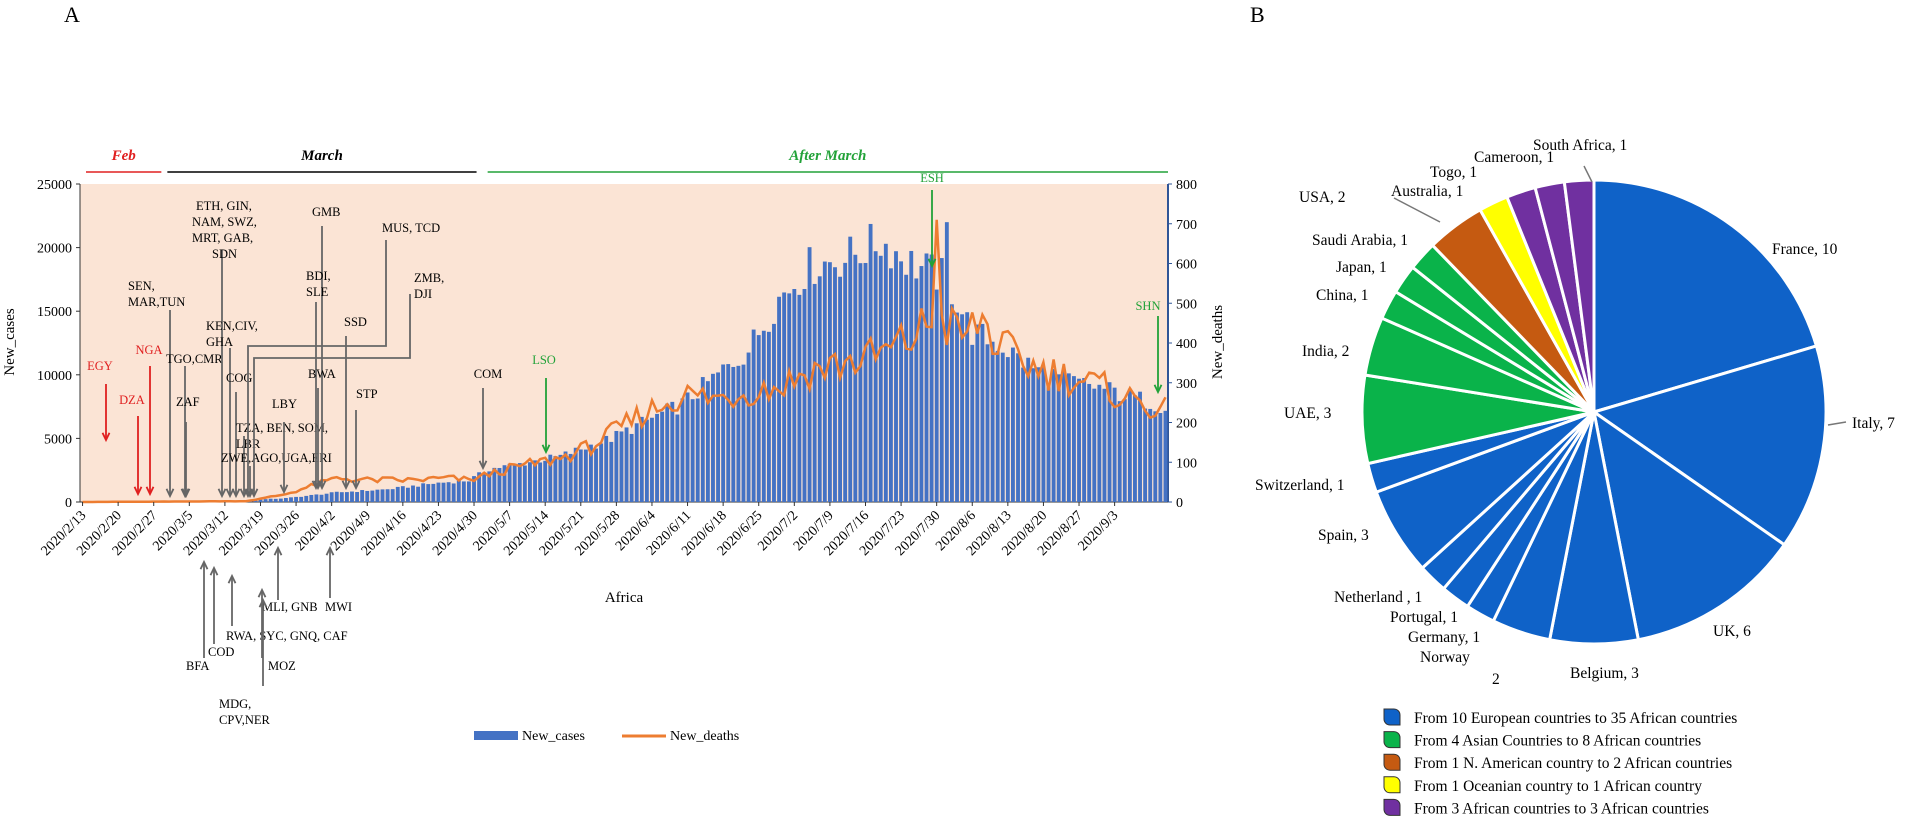  What do you see at coordinates (553, 736) in the screenshot?
I see `legend-label-cases: New_cases` at bounding box center [553, 736].